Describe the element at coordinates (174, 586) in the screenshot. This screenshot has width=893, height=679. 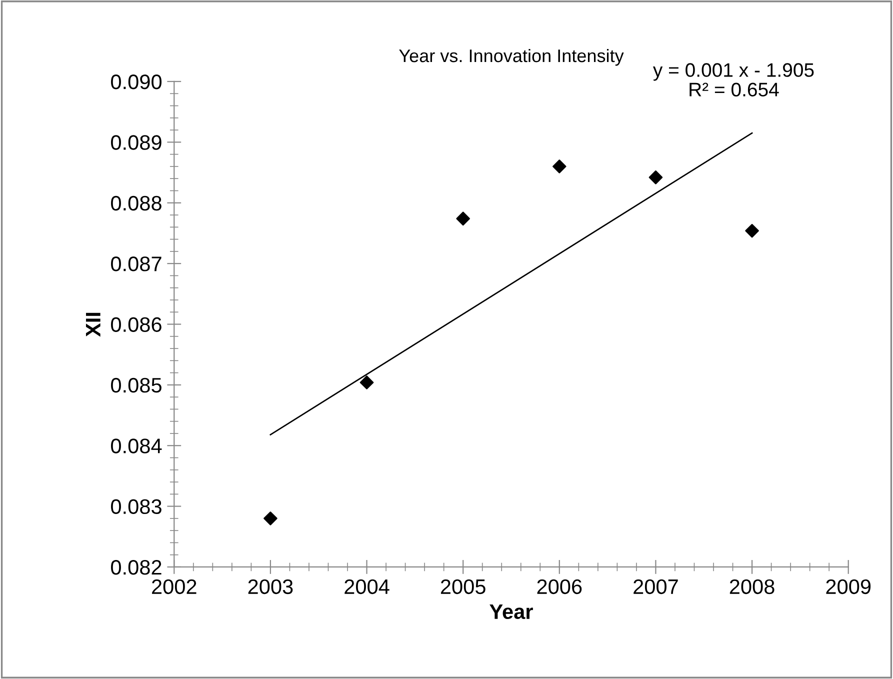
I see `x-tick-label: 2002` at that location.